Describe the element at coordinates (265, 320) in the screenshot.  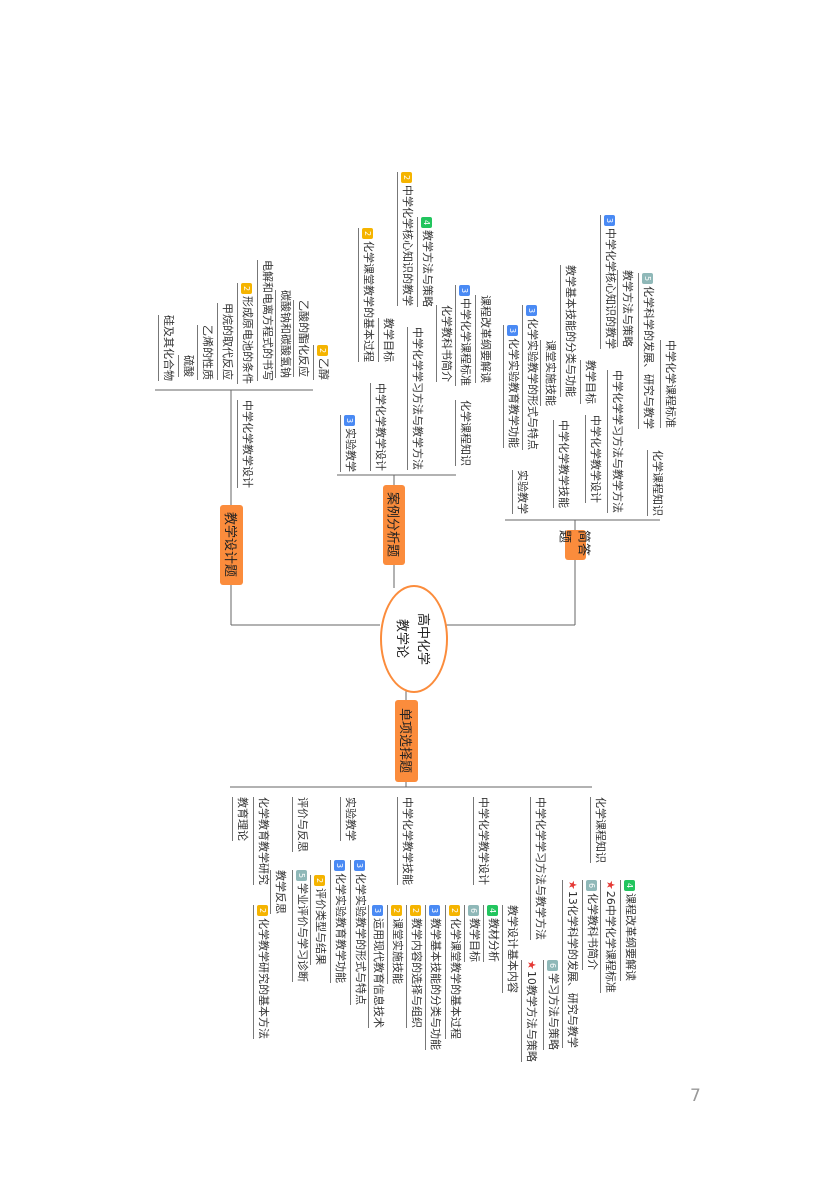
I see `mindmap-node: 电解和电离方程式的书写` at that location.